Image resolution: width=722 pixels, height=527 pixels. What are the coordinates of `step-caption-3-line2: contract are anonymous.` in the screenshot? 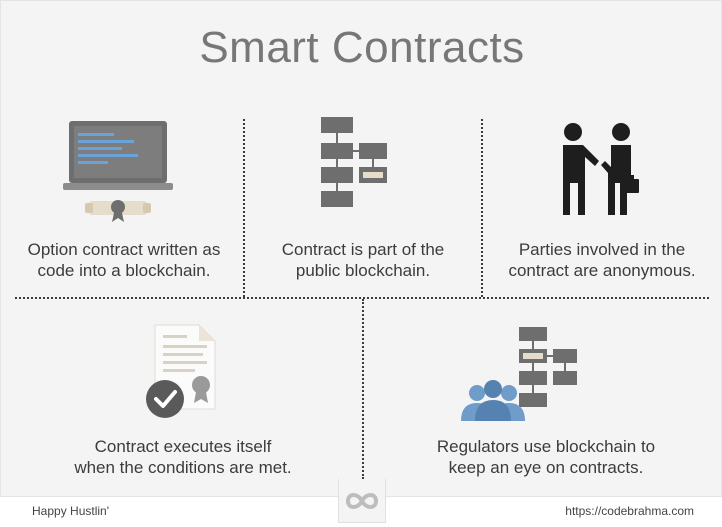 It's located at (602, 270).